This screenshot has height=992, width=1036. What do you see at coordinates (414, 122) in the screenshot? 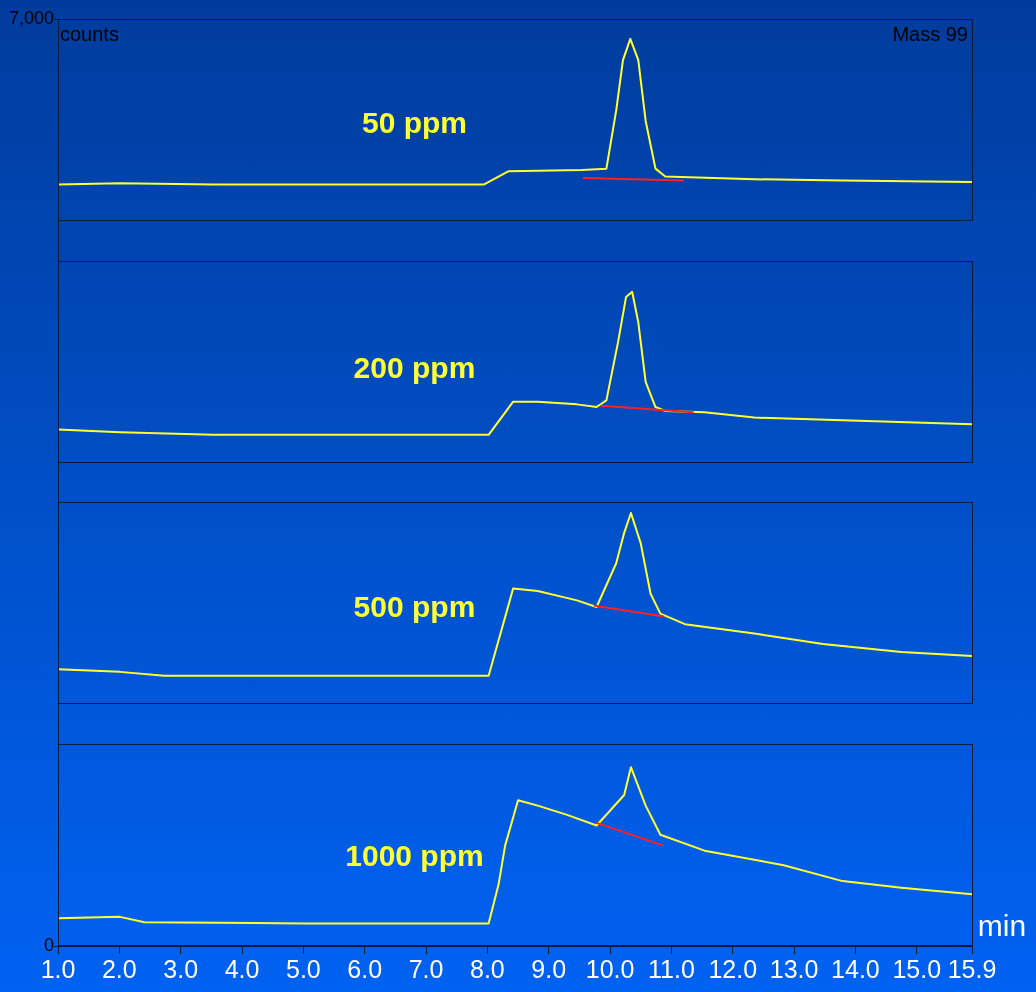
I see `series-label: 50 ppm` at bounding box center [414, 122].